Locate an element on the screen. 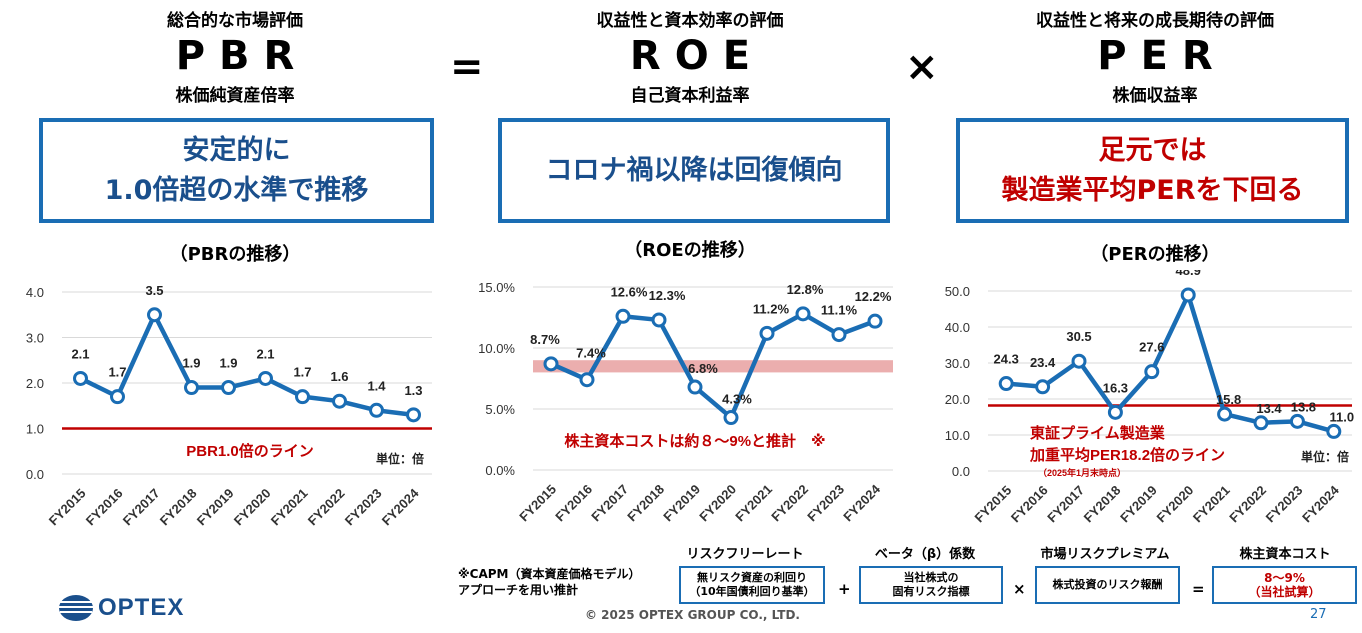 The height and width of the screenshot is (633, 1362). x-tick-label: FY2024 is located at coordinates (861, 502).